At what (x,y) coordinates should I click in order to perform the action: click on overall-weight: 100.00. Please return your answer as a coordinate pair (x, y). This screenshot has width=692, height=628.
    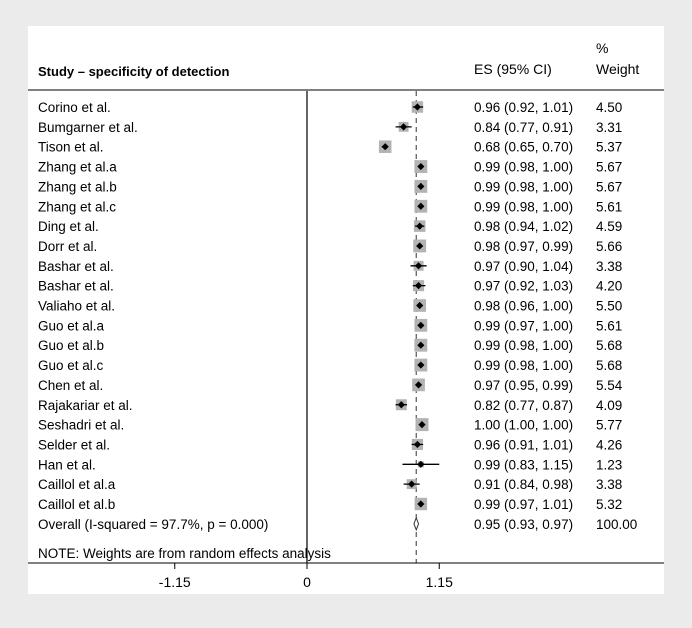
    Looking at the image, I should click on (616, 524).